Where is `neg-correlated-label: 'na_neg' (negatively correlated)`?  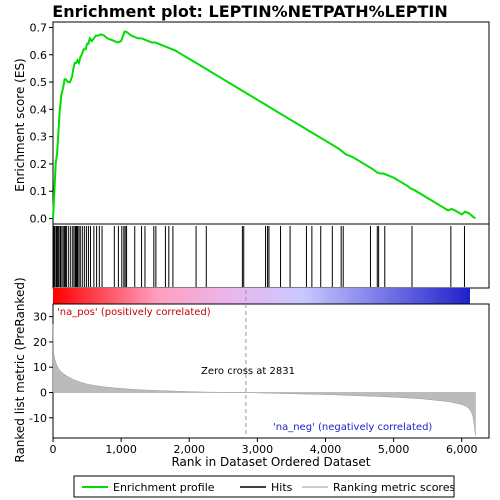 neg-correlated-label: 'na_neg' (negatively correlated) is located at coordinates (352, 427).